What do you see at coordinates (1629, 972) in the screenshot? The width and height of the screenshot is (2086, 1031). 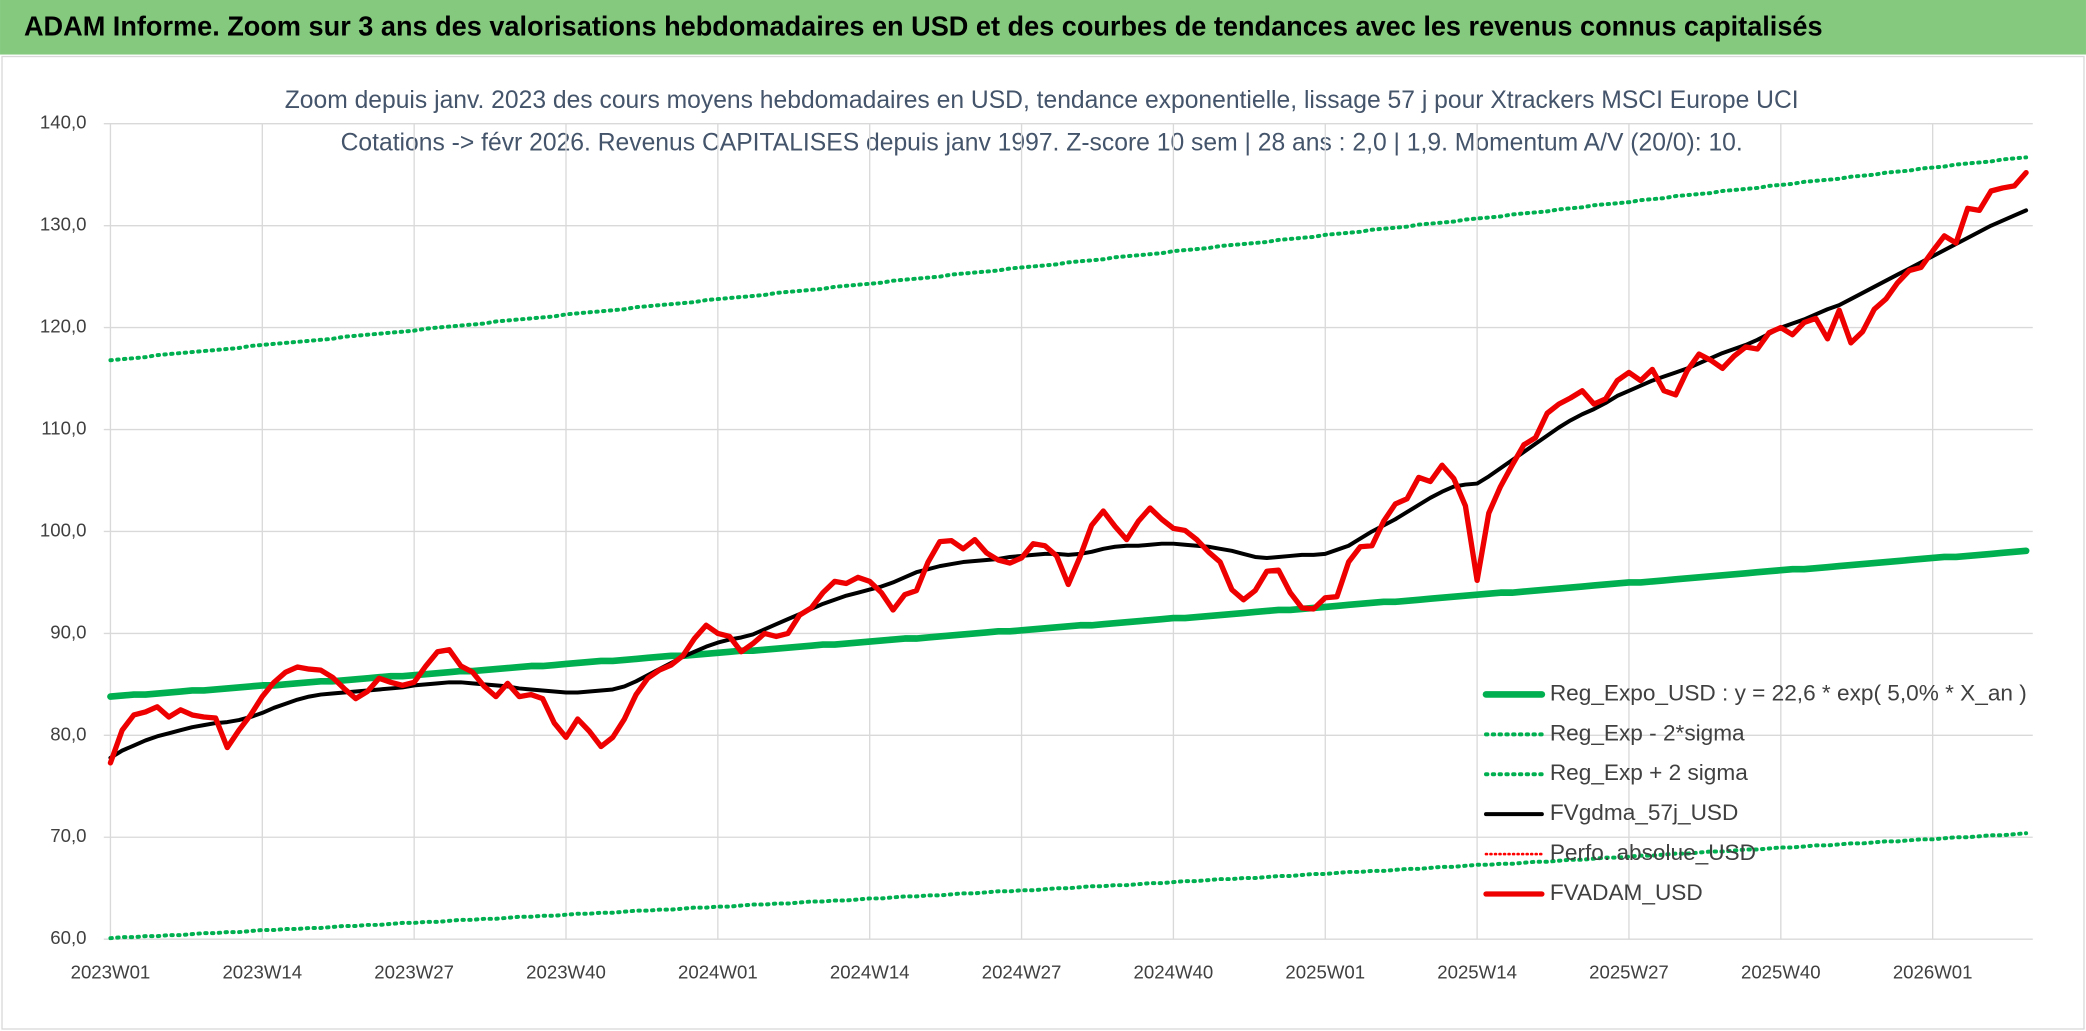 I see `x-tick-label: 2025W27` at bounding box center [1629, 972].